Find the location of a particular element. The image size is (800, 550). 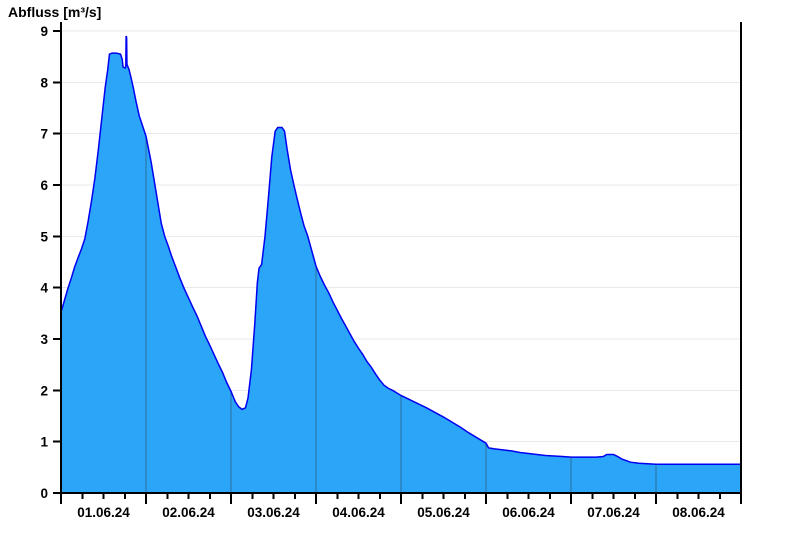

y-tick-label-5: 5 is located at coordinates (44, 236).